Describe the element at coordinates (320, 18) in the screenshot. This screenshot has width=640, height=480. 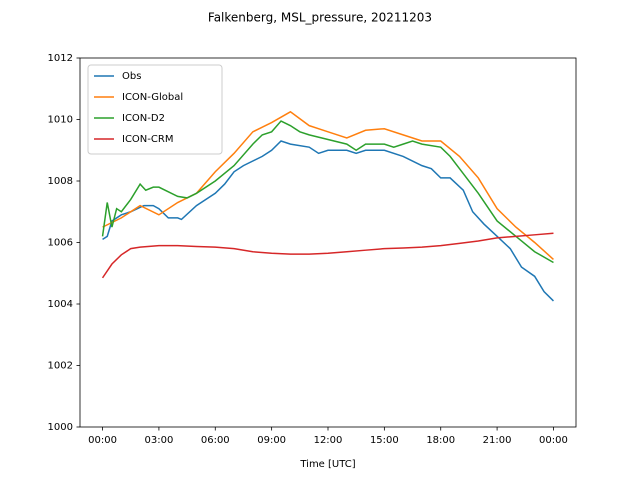
I see `chart-title: Falkenberg, MSL_pressure, 20211203` at that location.